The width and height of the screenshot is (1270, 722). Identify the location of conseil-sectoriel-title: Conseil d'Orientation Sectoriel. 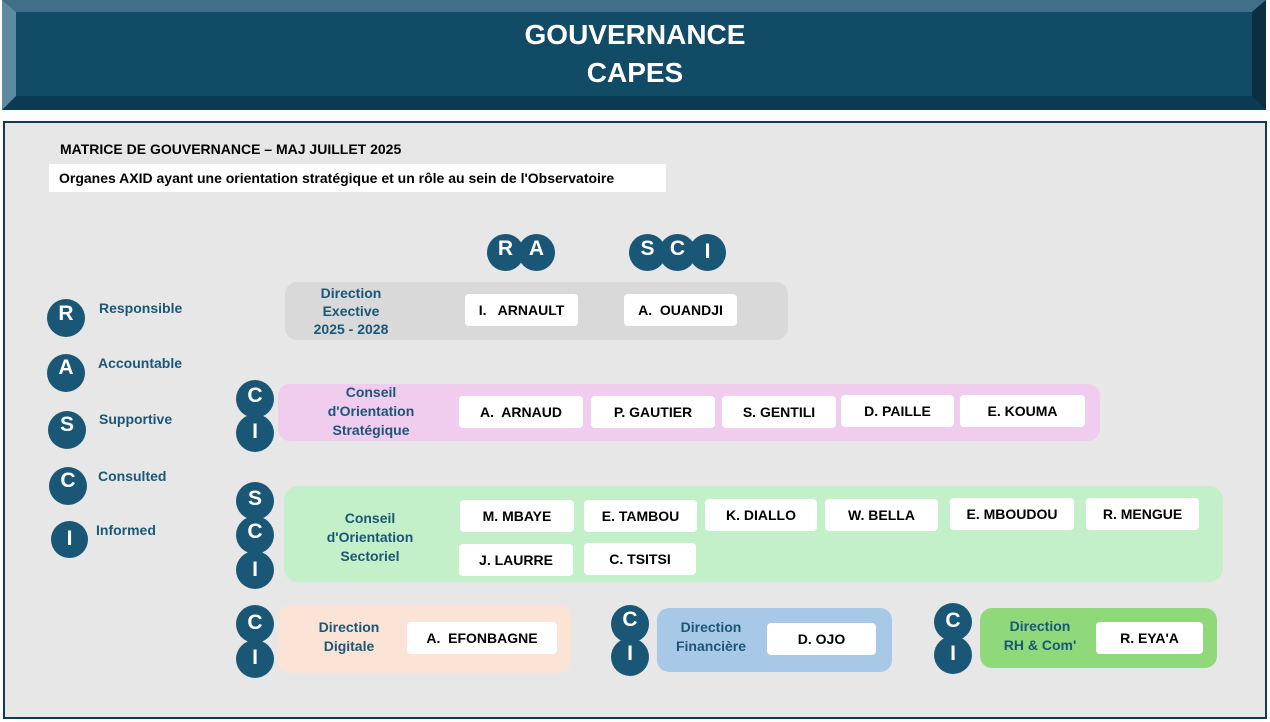
(370, 537).